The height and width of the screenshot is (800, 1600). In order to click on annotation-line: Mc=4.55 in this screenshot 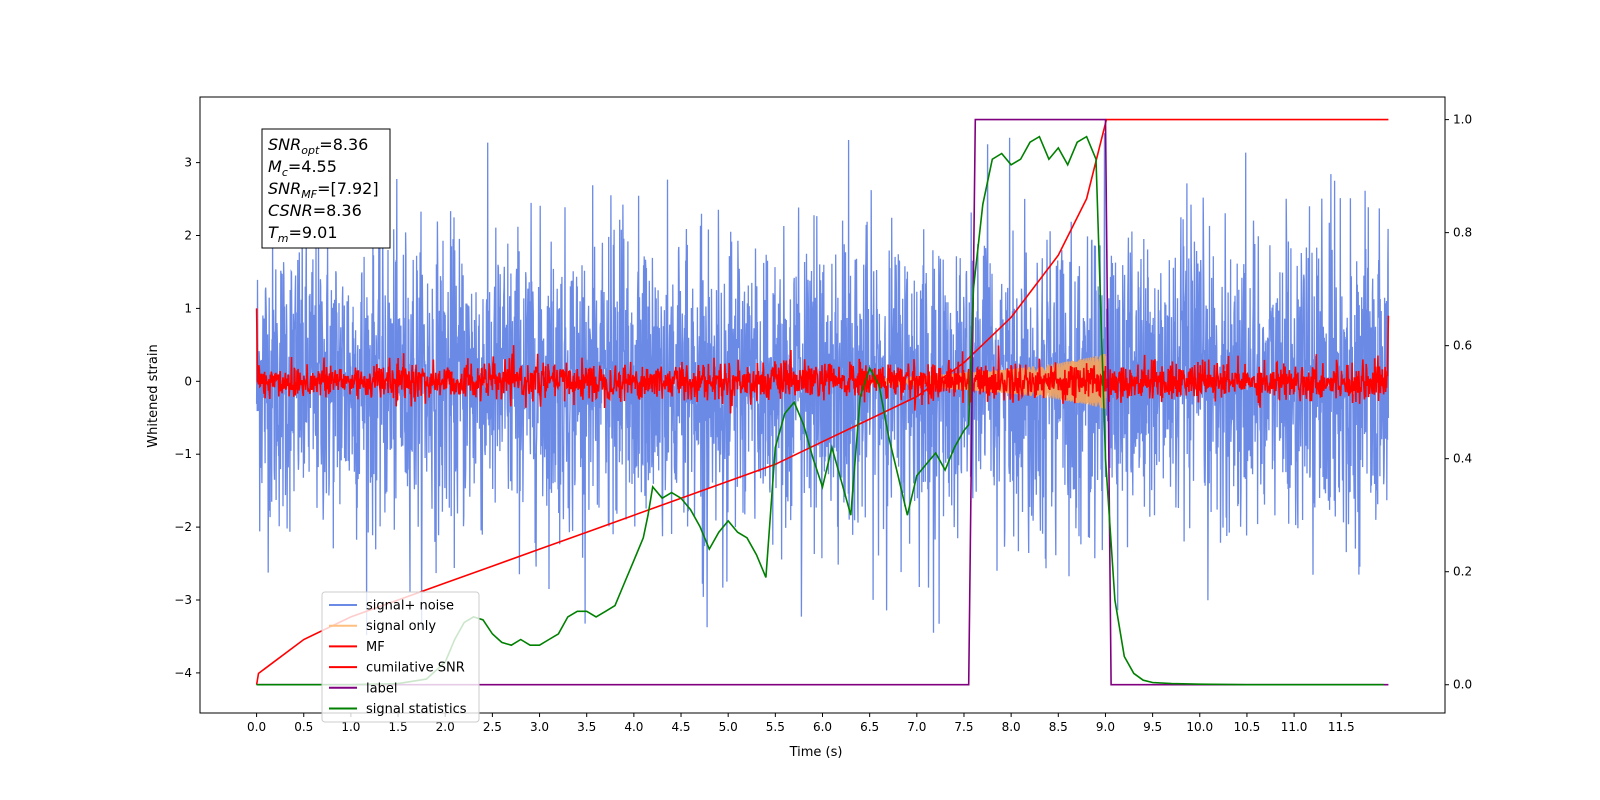, I will do `click(302, 168)`.